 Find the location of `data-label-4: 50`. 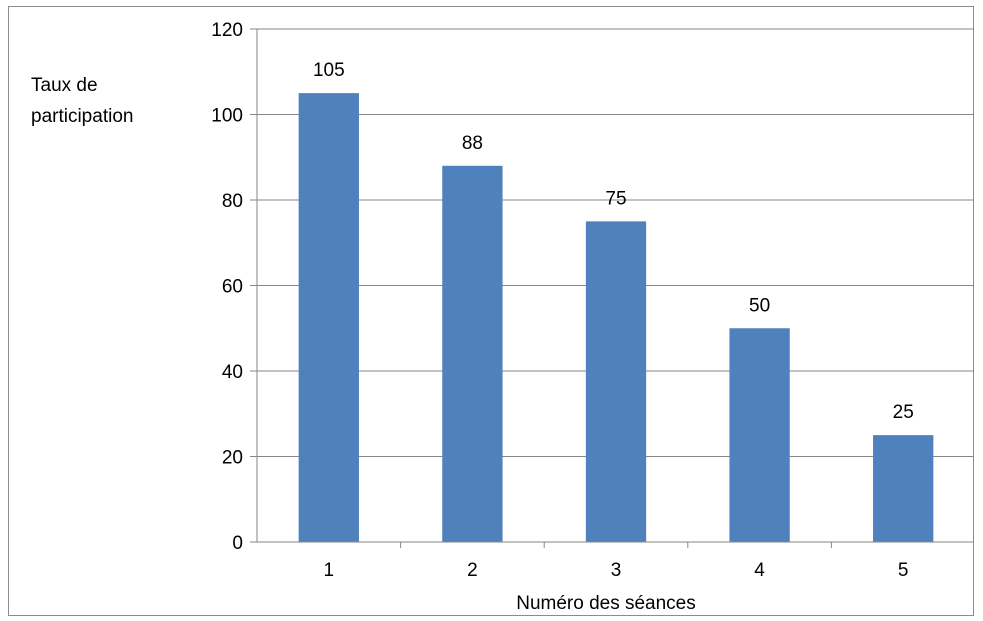

data-label-4: 50 is located at coordinates (759, 305).